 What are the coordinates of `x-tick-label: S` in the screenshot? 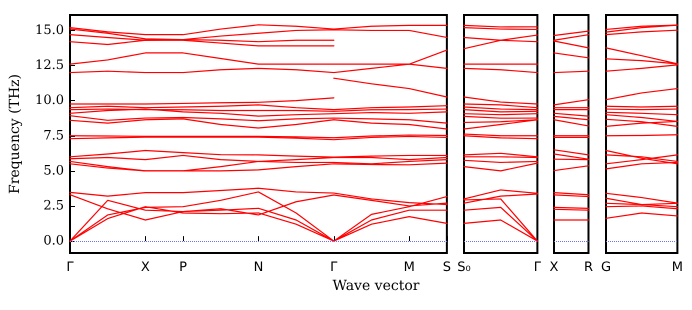 It's located at (447, 267).